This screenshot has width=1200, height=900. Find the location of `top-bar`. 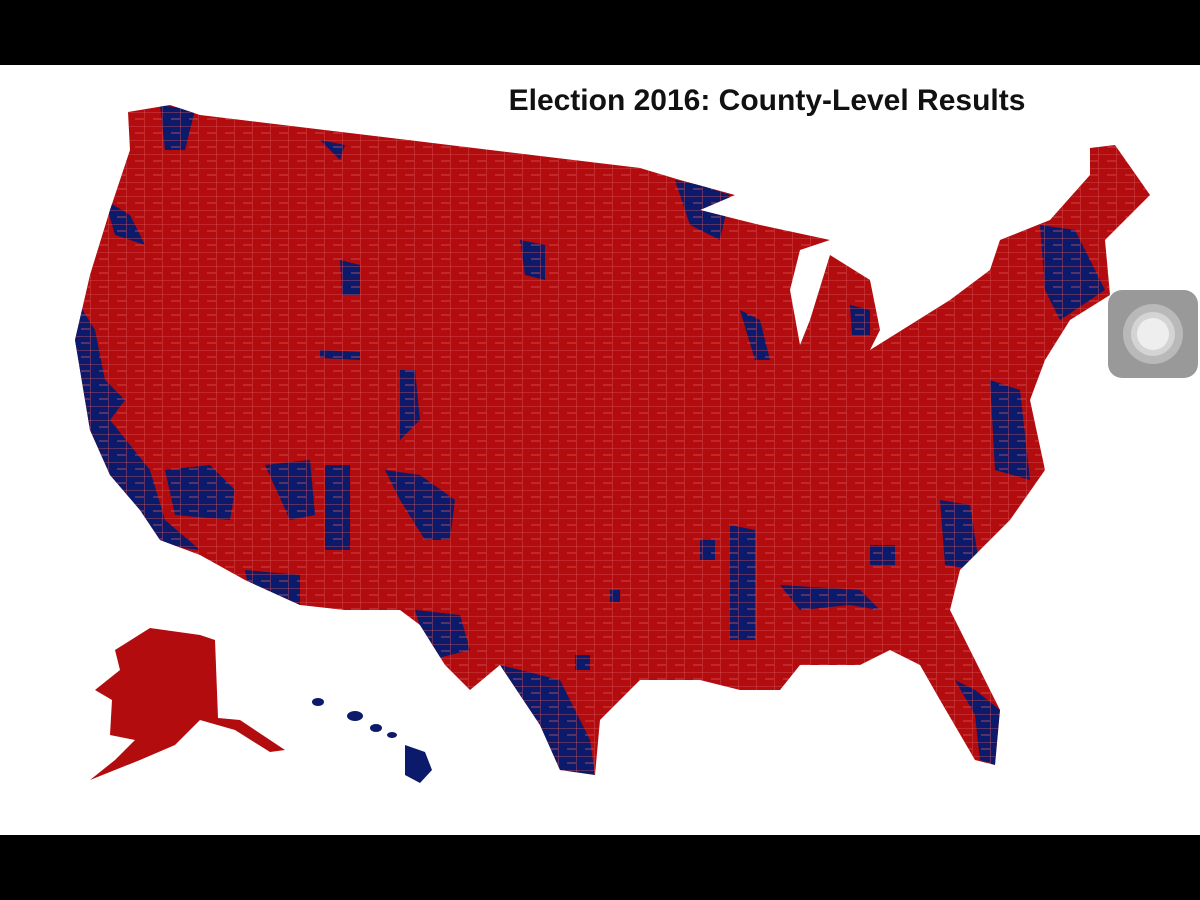

top-bar is located at coordinates (600, 32).